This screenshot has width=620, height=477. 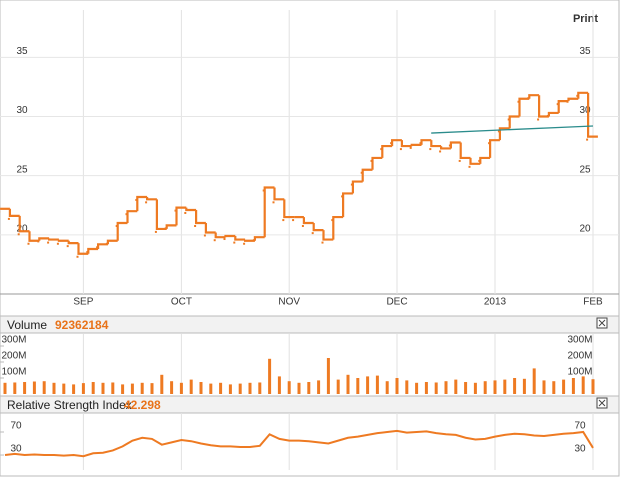 What do you see at coordinates (310, 404) in the screenshot?
I see `rsi-header` at bounding box center [310, 404].